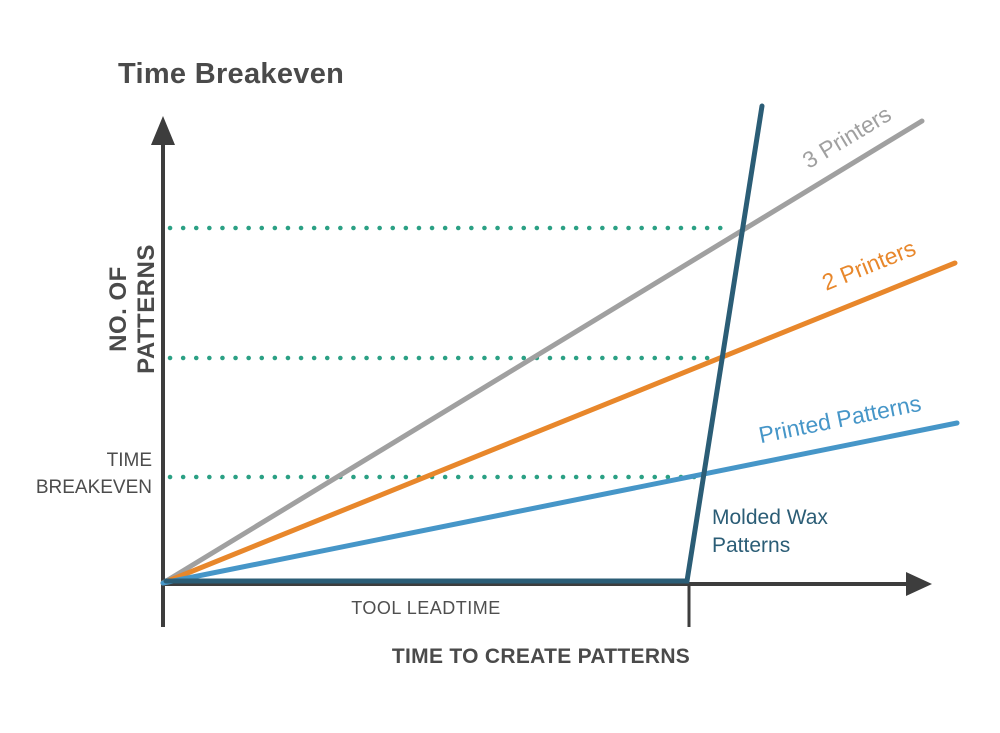 The image size is (1000, 733). Describe the element at coordinates (132, 309) in the screenshot. I see `y-axis-label: NO. OF PATTERNS` at that location.